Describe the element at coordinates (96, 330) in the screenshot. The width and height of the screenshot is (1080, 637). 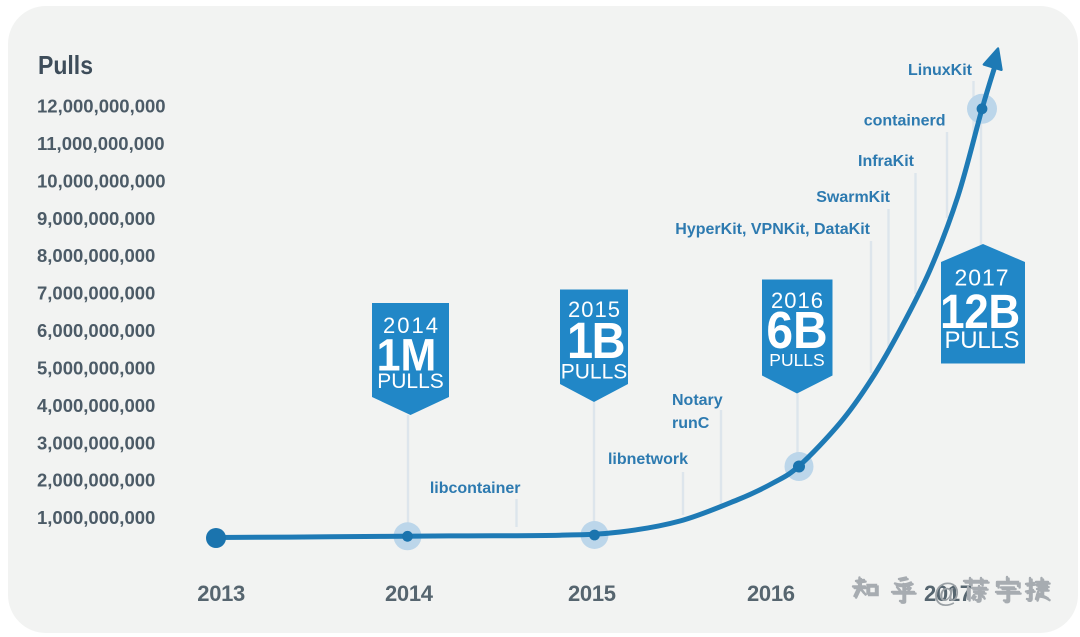
I see `svg-text: 6,000,000,000` at that location.